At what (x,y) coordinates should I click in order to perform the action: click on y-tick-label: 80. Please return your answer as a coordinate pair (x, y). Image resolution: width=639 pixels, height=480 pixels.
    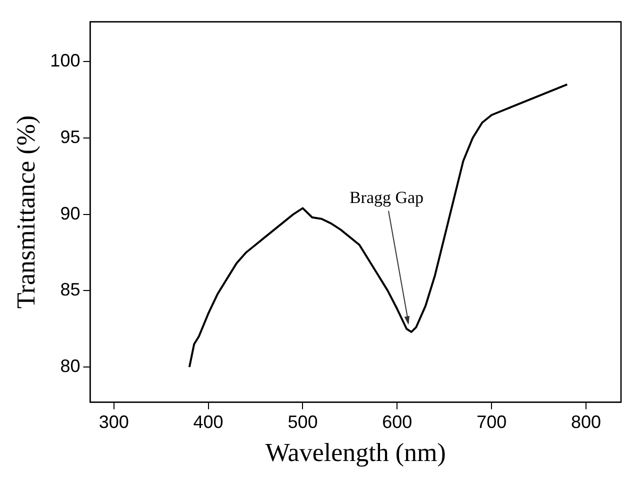
    Looking at the image, I should click on (70, 366).